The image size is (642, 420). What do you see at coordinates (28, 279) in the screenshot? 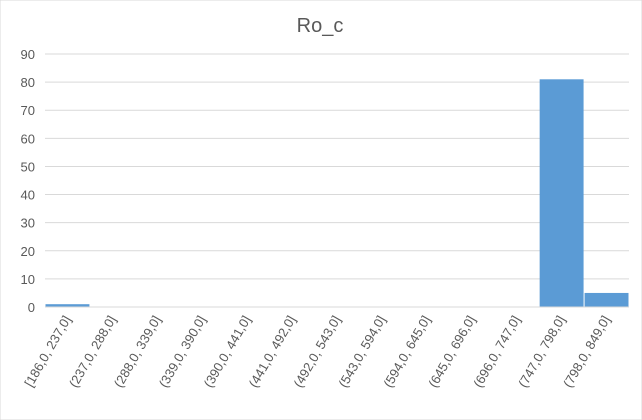
I see `y-tick-label: 10` at bounding box center [28, 279].